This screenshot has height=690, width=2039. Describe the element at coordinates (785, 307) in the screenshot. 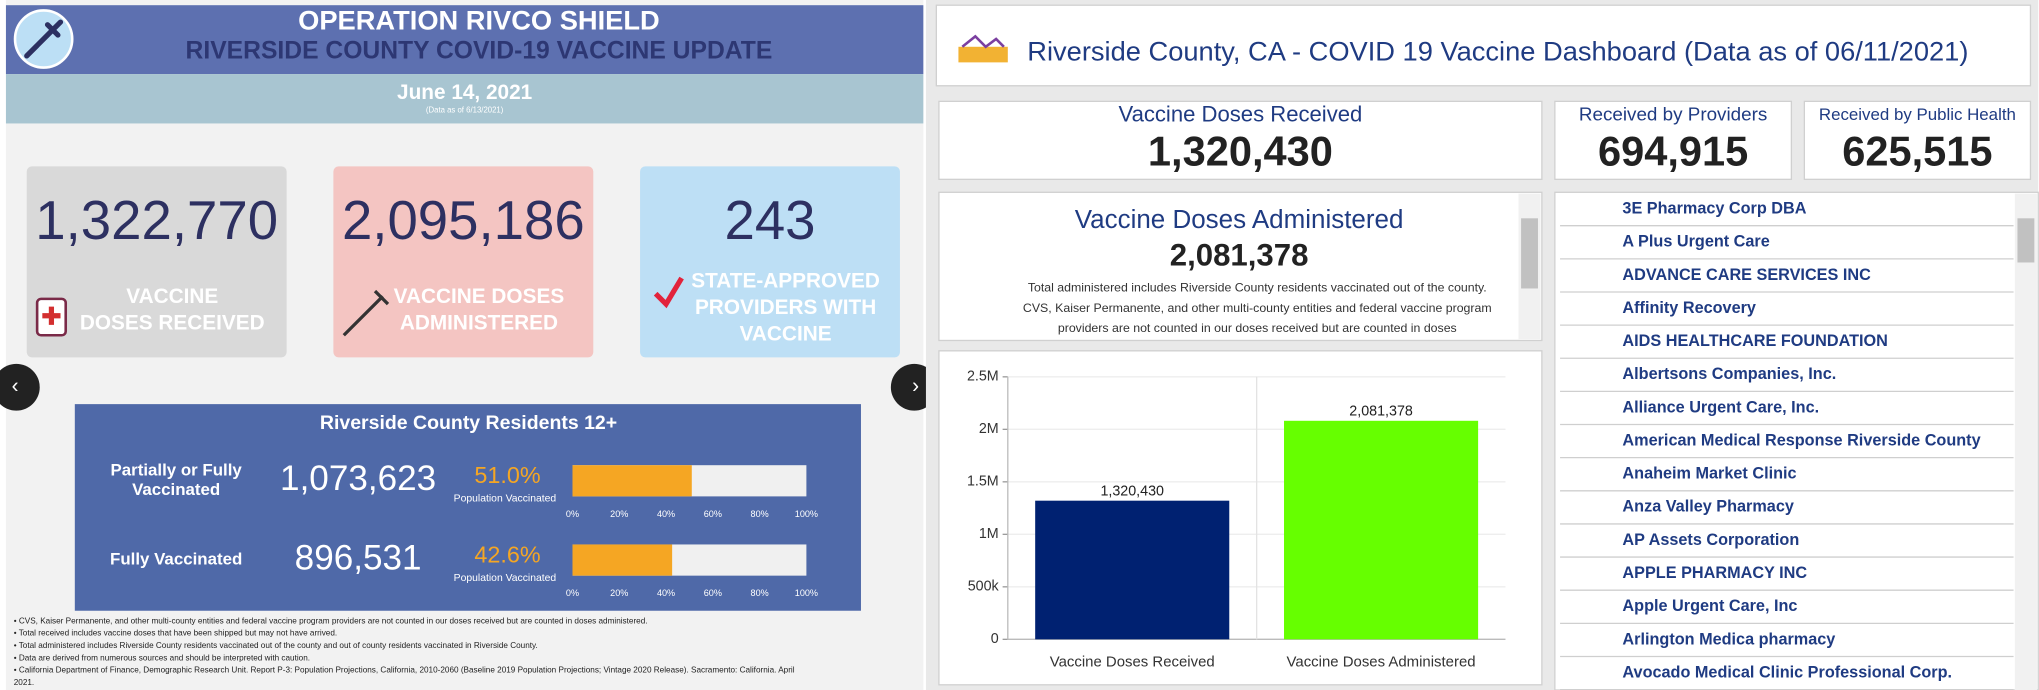

I see `card-label: PROVIDERS WITH` at that location.